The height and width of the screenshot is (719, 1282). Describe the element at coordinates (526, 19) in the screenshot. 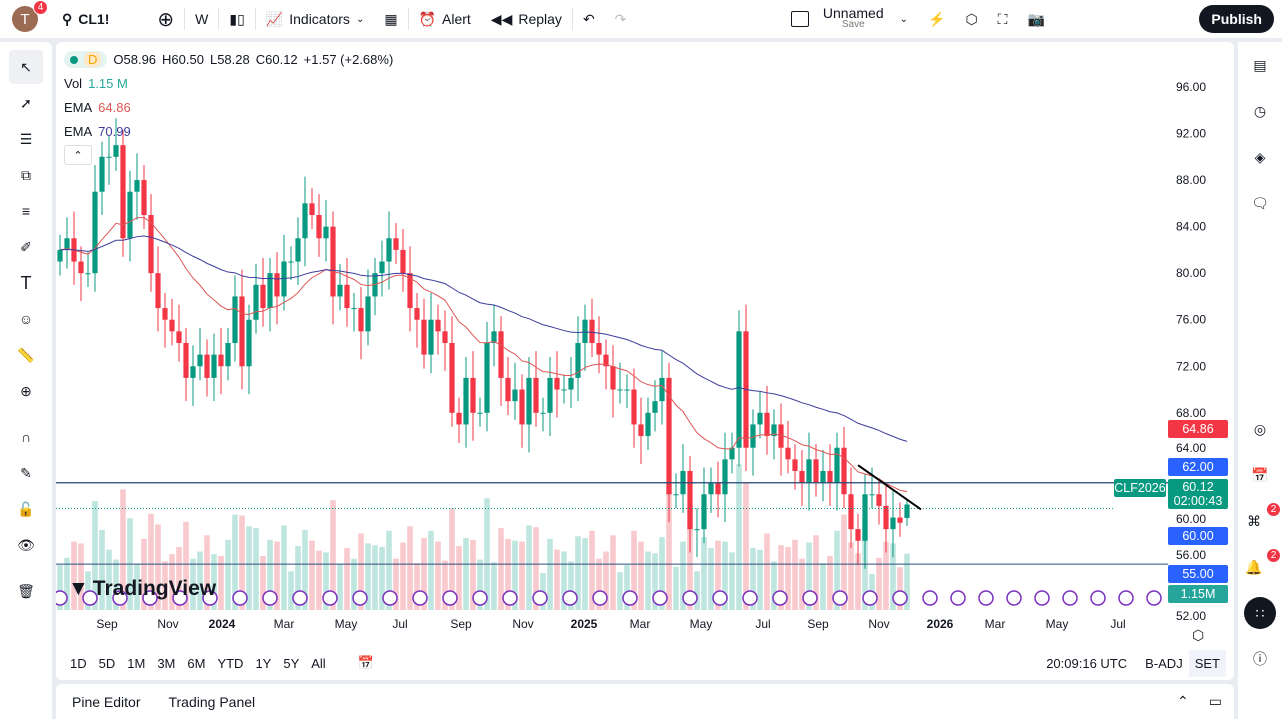

I see `replay-button: ◀◀ Replay` at that location.